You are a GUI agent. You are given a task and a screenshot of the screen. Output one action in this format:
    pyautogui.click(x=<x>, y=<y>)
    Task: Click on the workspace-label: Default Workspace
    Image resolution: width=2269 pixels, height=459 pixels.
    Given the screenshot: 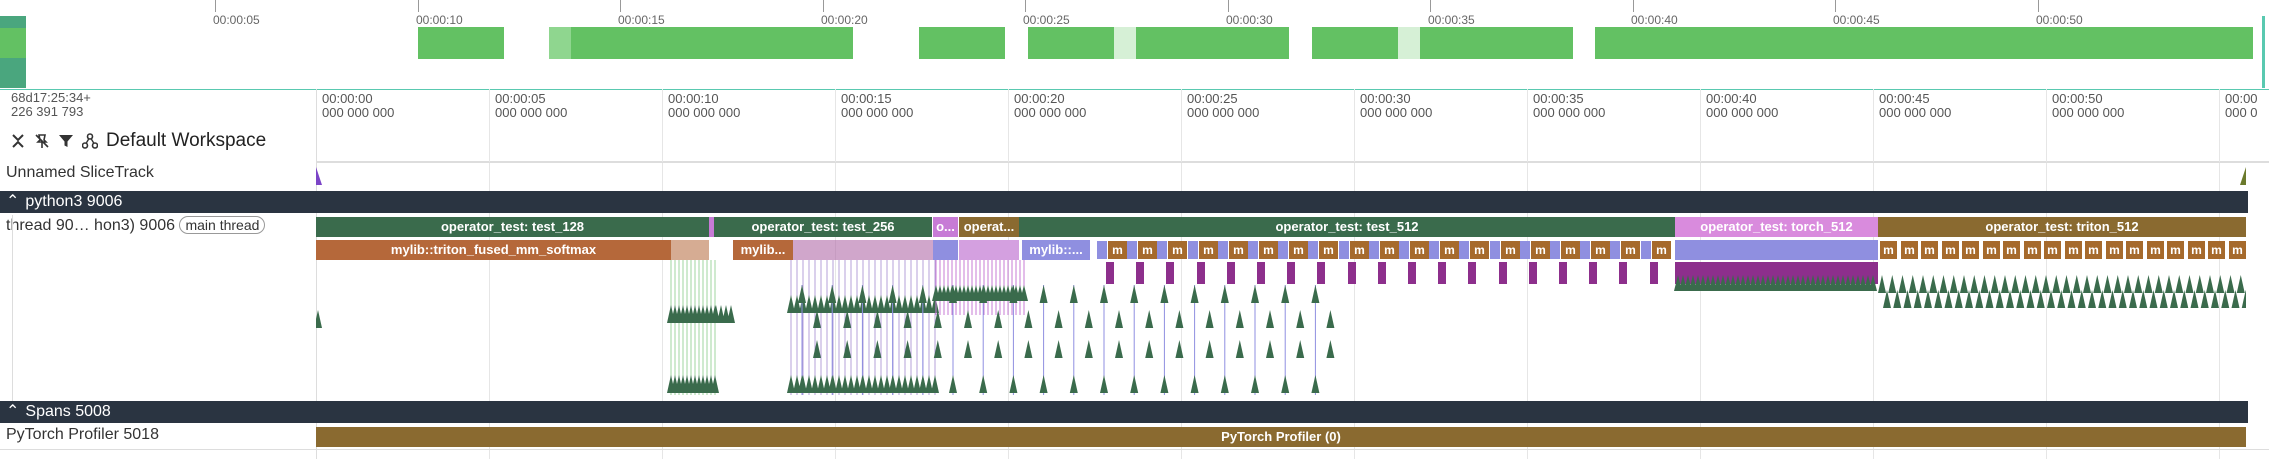 What is the action you would take?
    pyautogui.click(x=186, y=140)
    